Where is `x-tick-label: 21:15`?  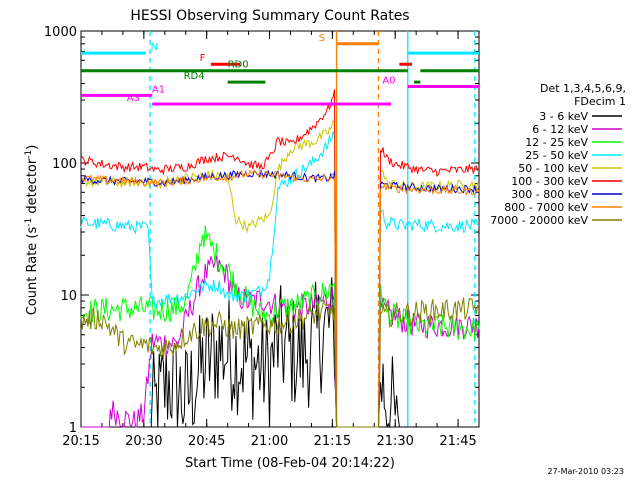 x-tick-label: 21:15 is located at coordinates (332, 441).